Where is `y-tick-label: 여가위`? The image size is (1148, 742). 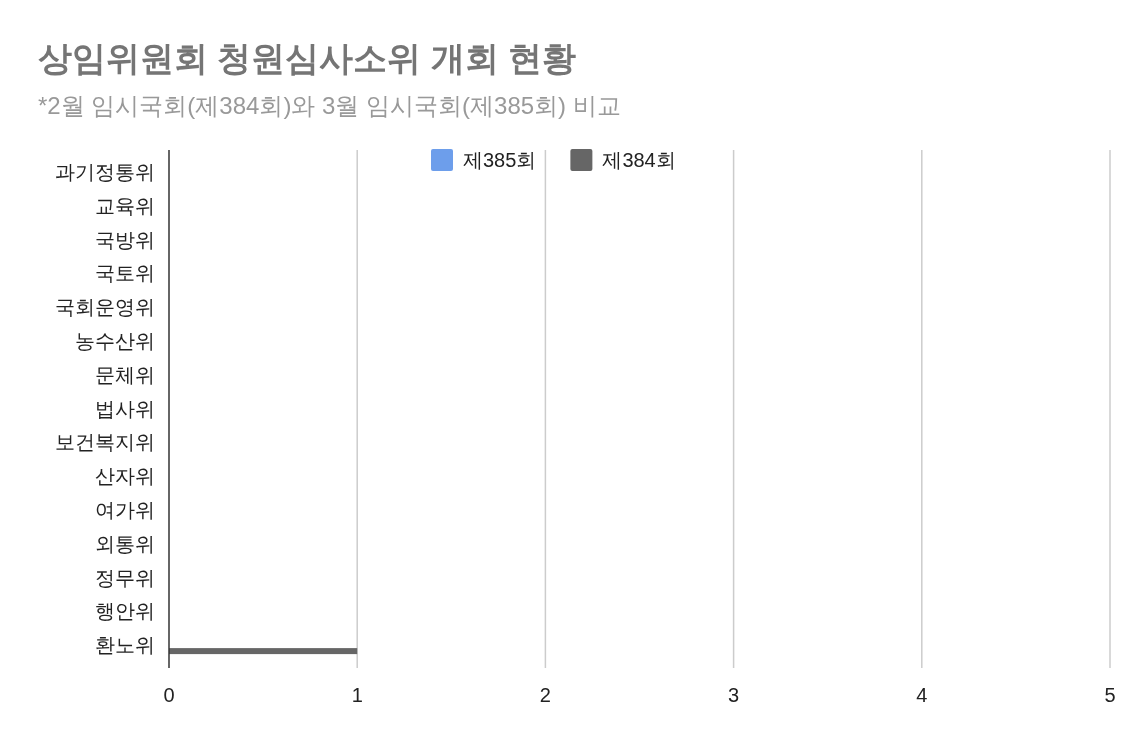
y-tick-label: 여가위 is located at coordinates (125, 509).